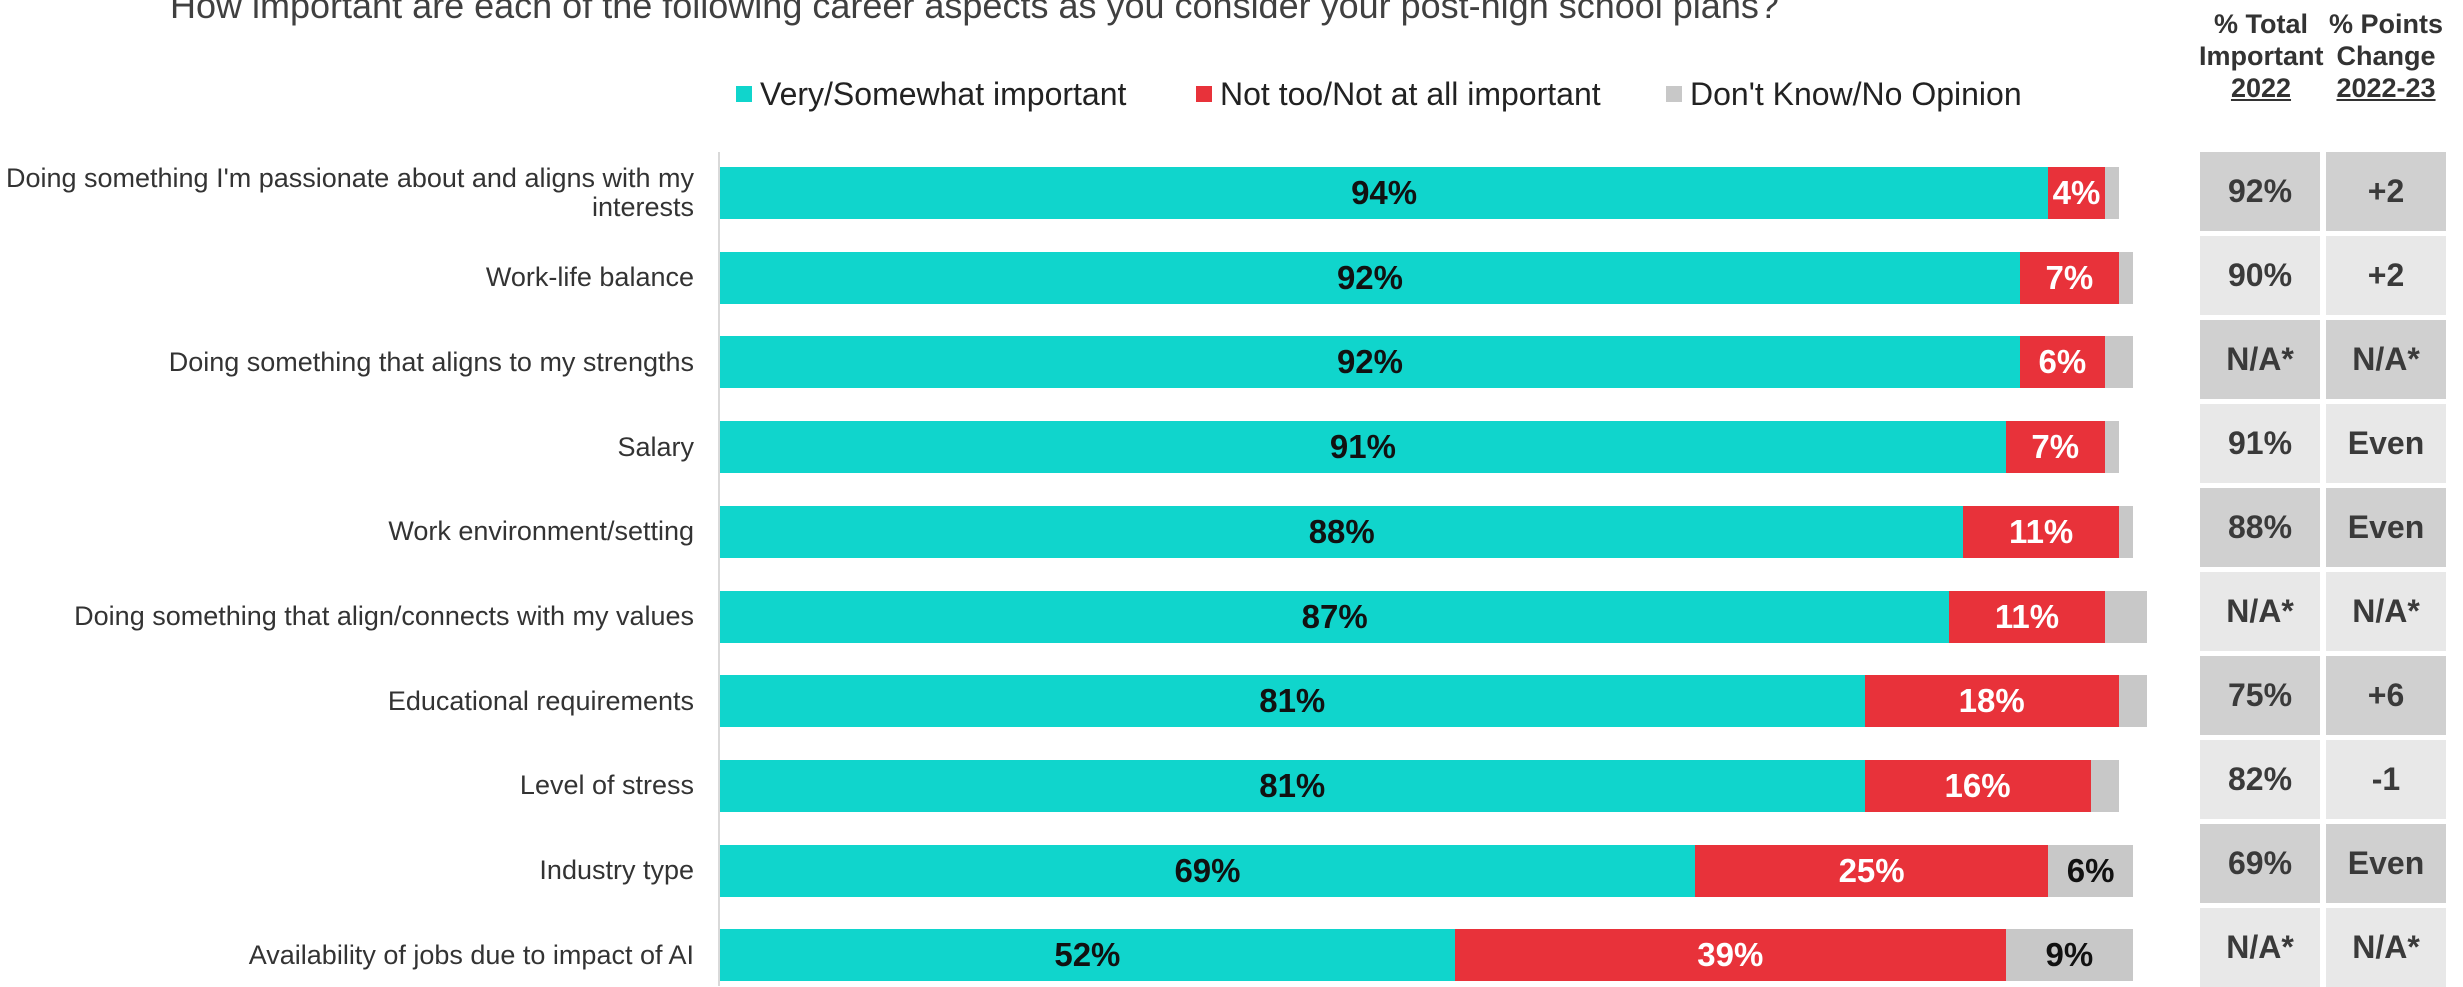 The height and width of the screenshot is (987, 2463). I want to click on legend-item-not-important: Not too/Not at all important, so click(1398, 94).